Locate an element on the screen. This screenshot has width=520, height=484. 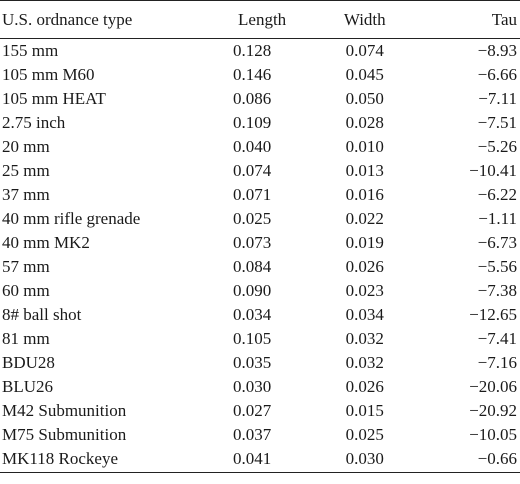
cell-ordnance-type: 60 mm is located at coordinates (26, 290).